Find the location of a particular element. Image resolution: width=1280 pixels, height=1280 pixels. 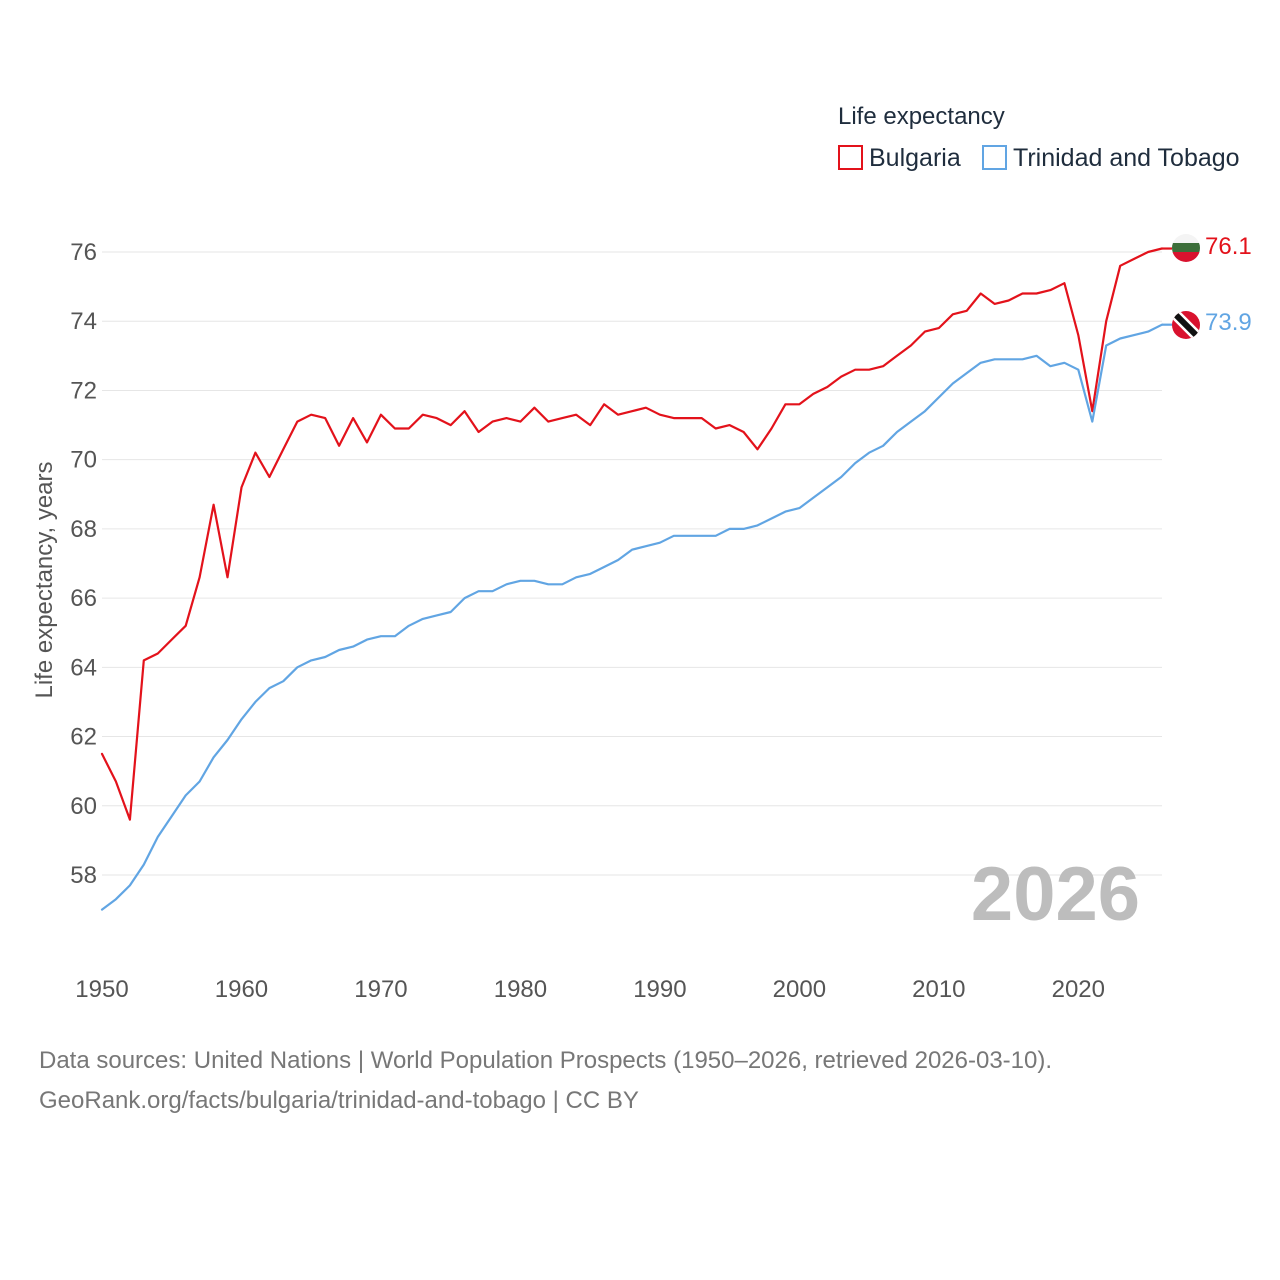

legend-item-bulgaria: Bulgaria is located at coordinates (899, 158).